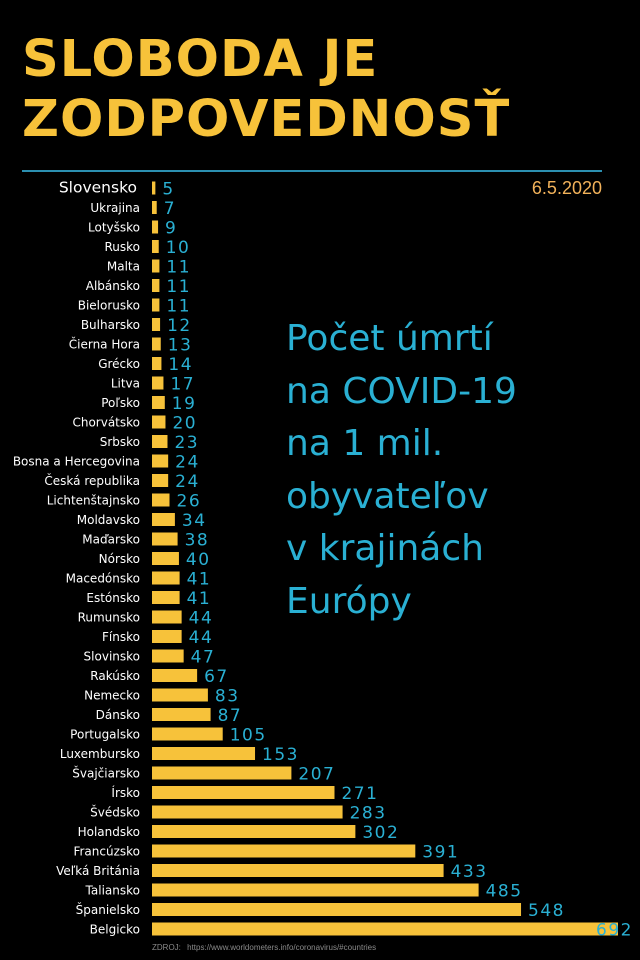  What do you see at coordinates (197, 541) in the screenshot?
I see `value-label: 38` at bounding box center [197, 541].